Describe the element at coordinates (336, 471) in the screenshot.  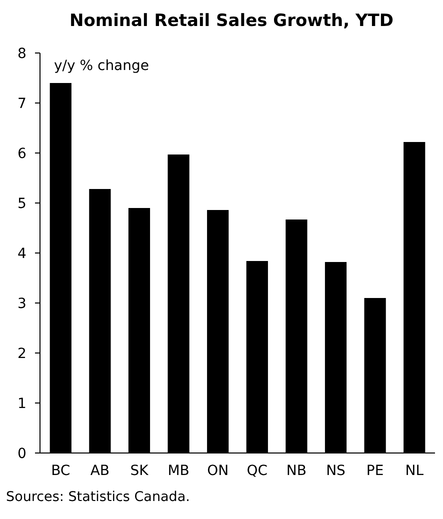
I see `x-tick-label: NS` at that location.